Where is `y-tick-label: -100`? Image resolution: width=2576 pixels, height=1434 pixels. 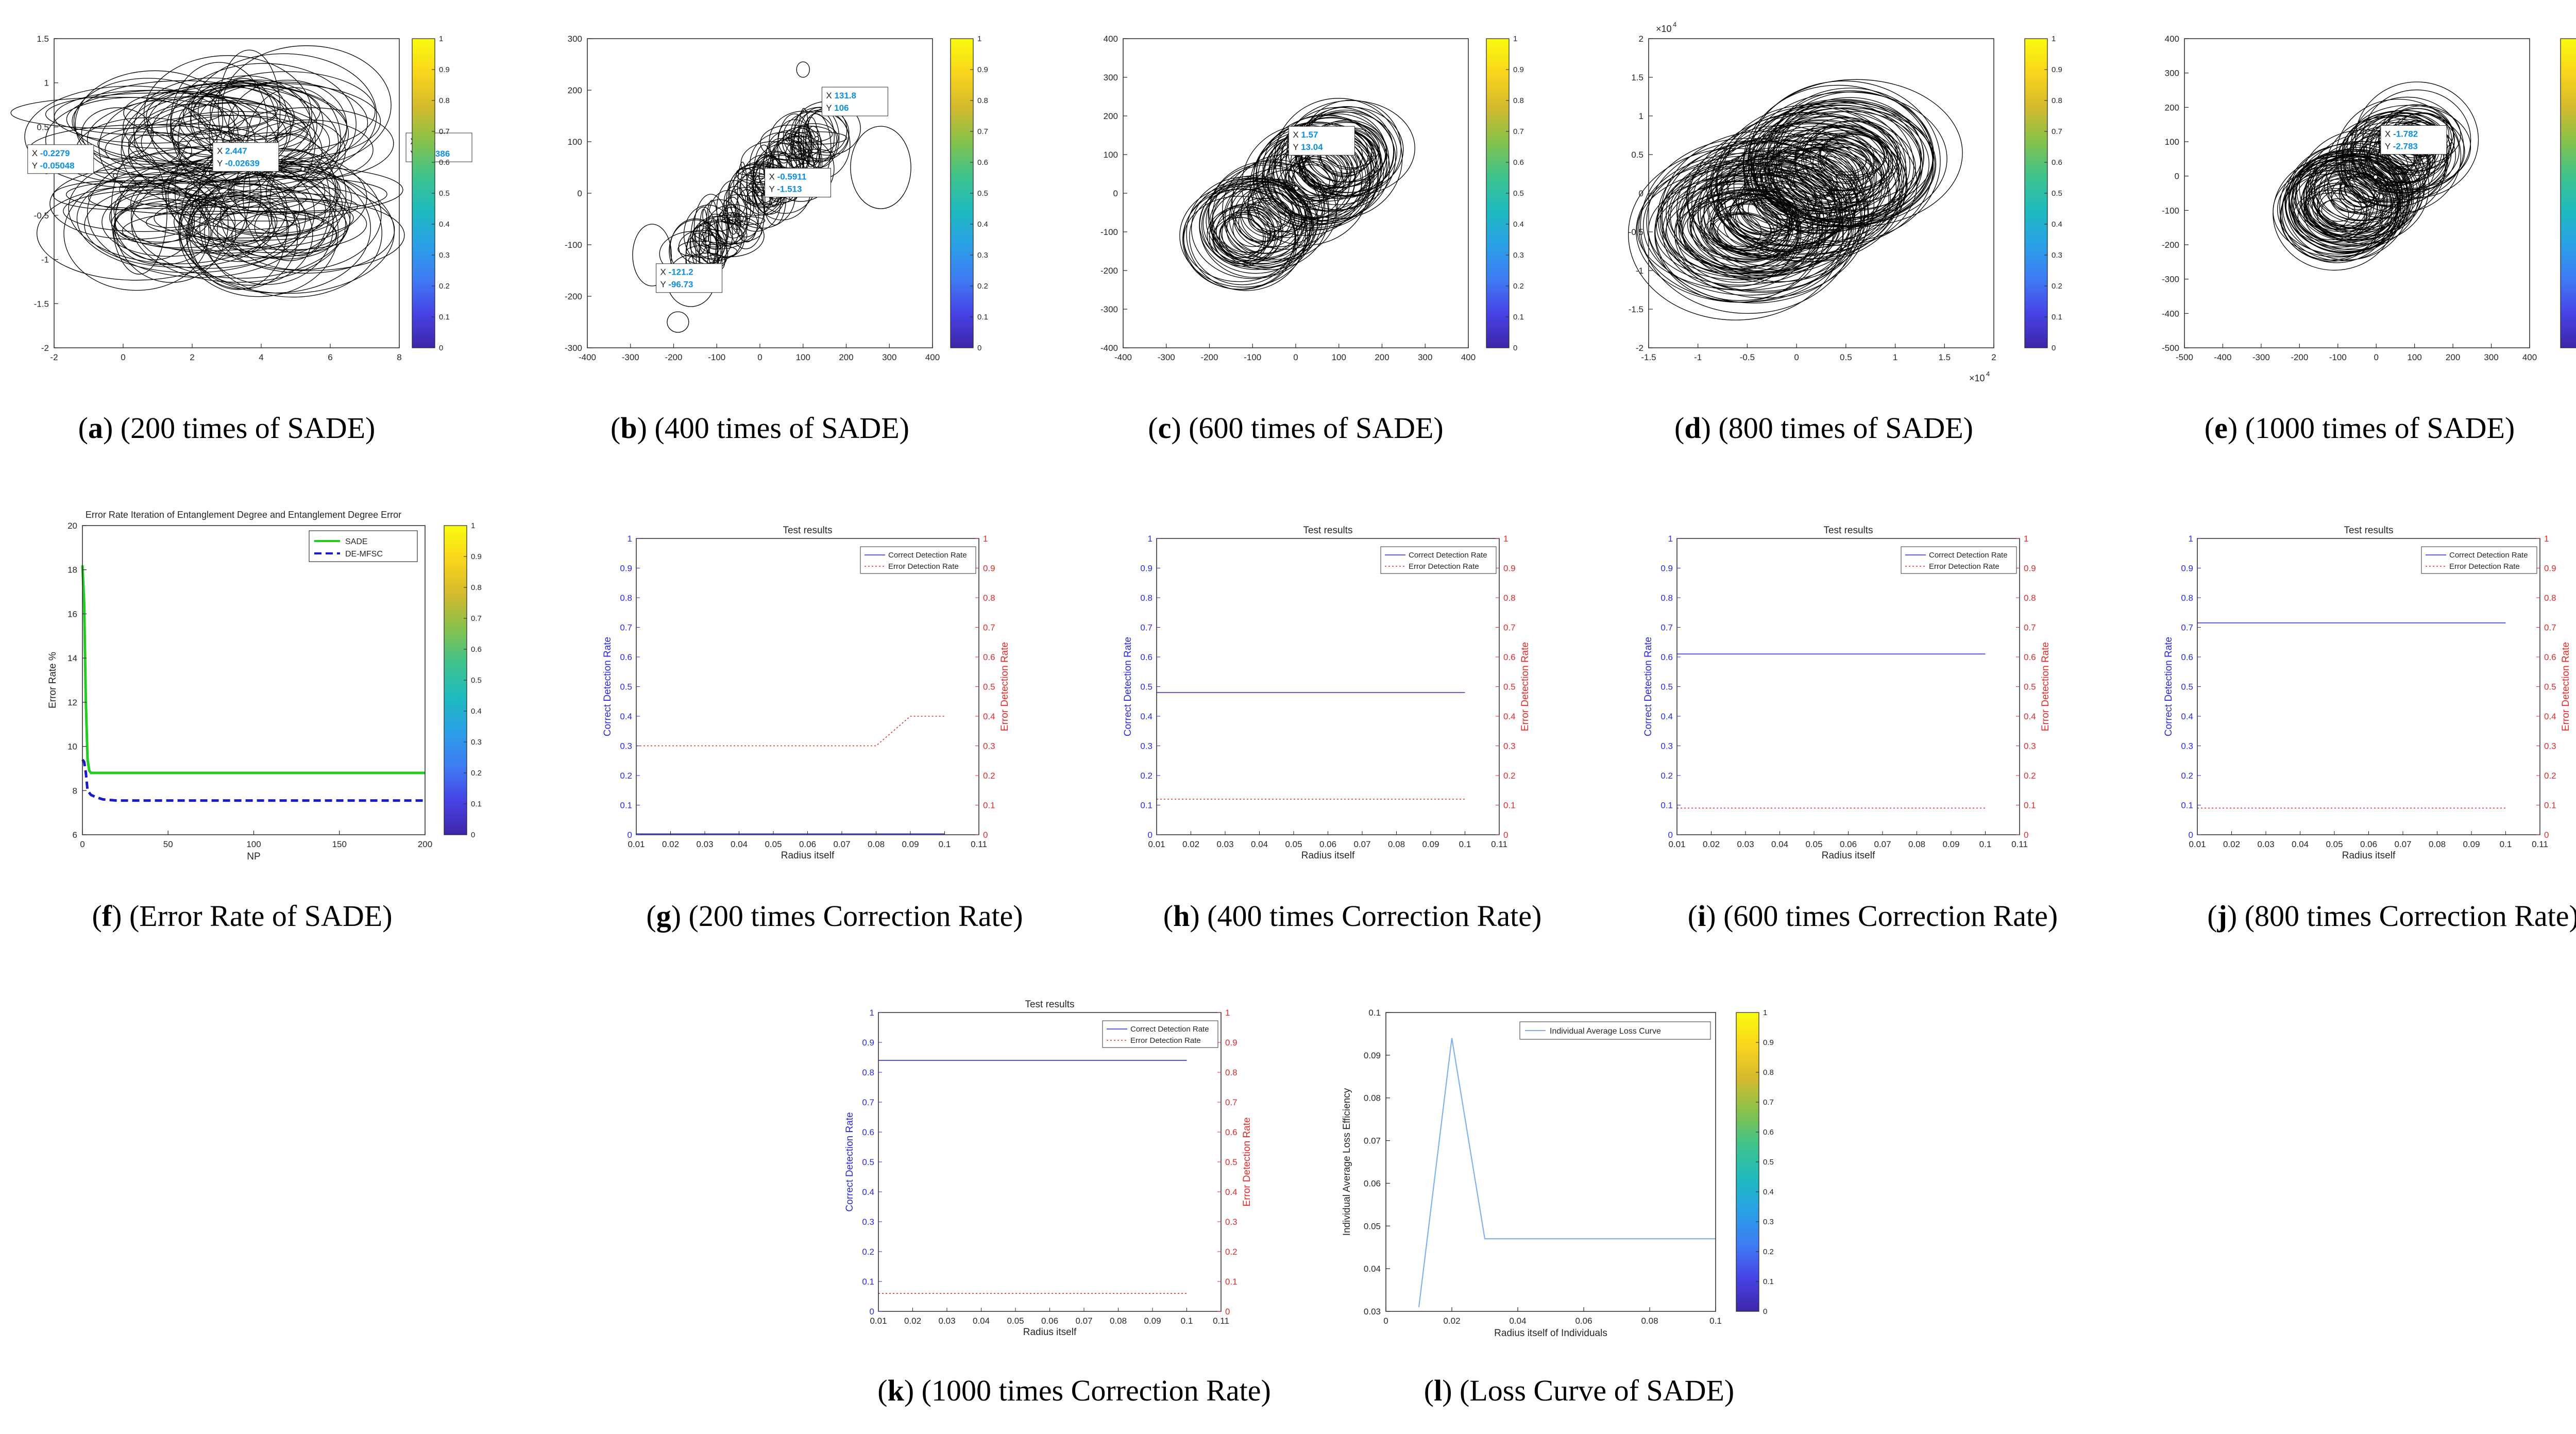 y-tick-label: -100 is located at coordinates (2170, 210).